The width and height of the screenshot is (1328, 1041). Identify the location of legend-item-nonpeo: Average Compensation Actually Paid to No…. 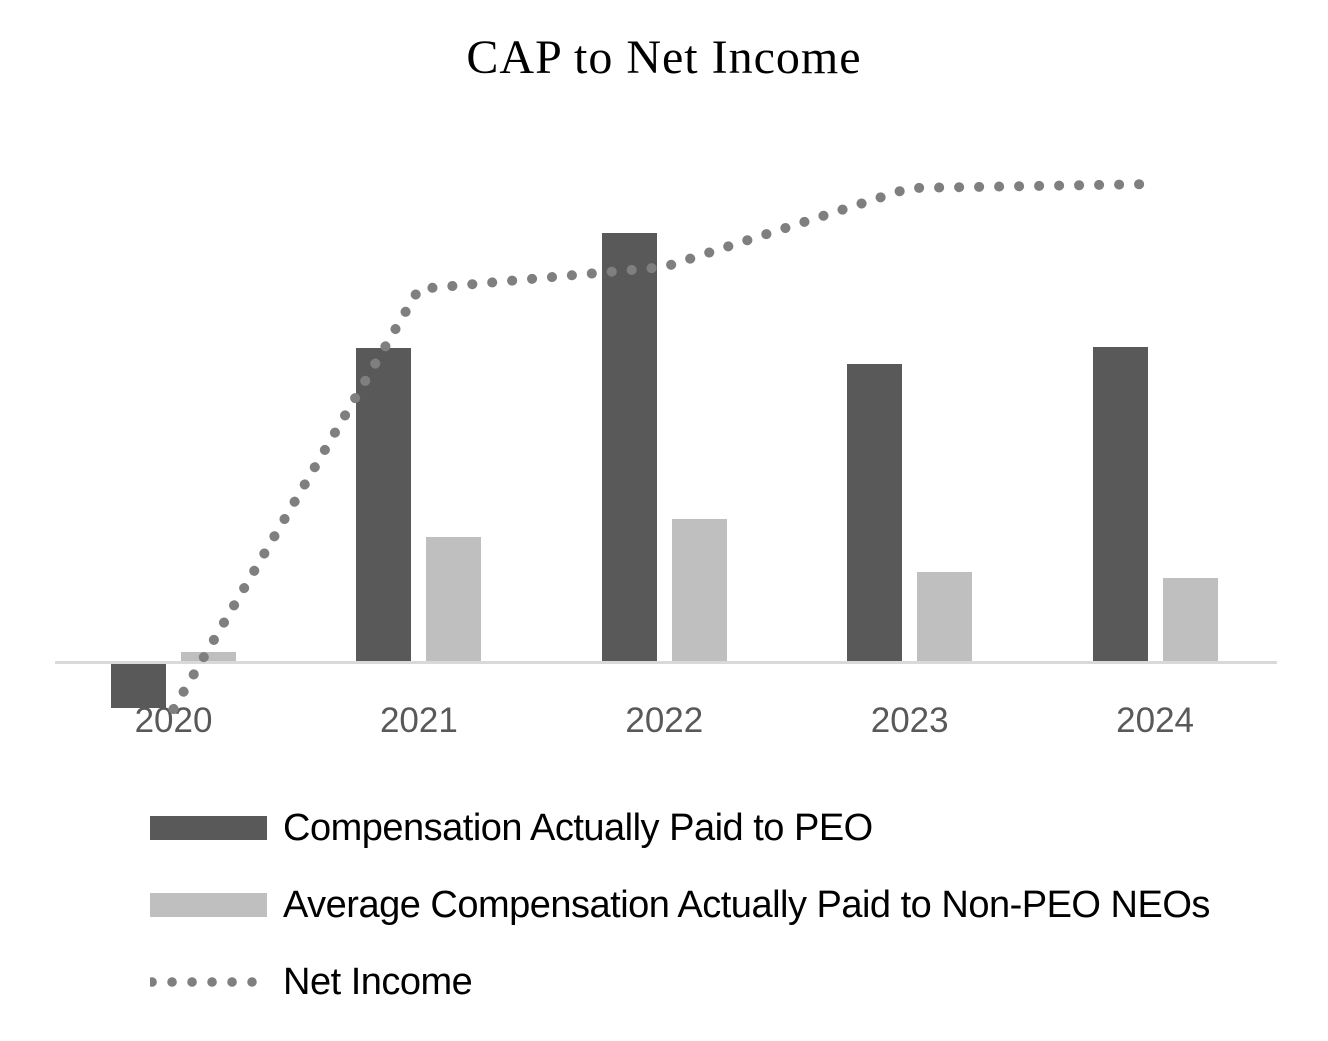
(680, 905).